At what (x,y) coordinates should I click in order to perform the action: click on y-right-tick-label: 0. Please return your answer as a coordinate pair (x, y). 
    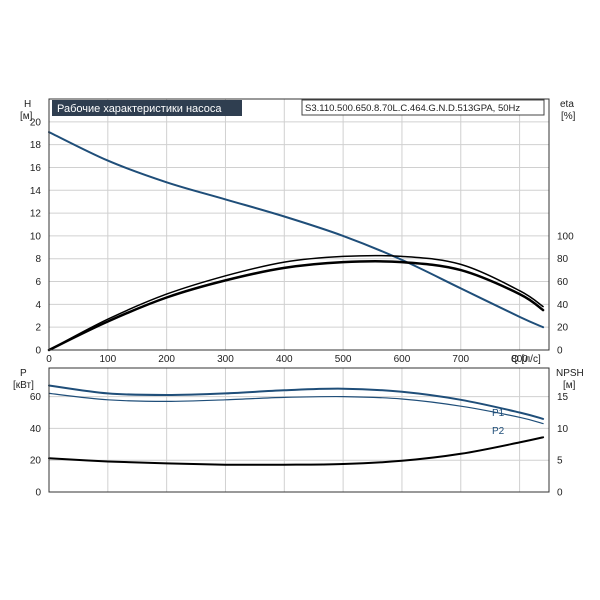
    Looking at the image, I should click on (560, 351).